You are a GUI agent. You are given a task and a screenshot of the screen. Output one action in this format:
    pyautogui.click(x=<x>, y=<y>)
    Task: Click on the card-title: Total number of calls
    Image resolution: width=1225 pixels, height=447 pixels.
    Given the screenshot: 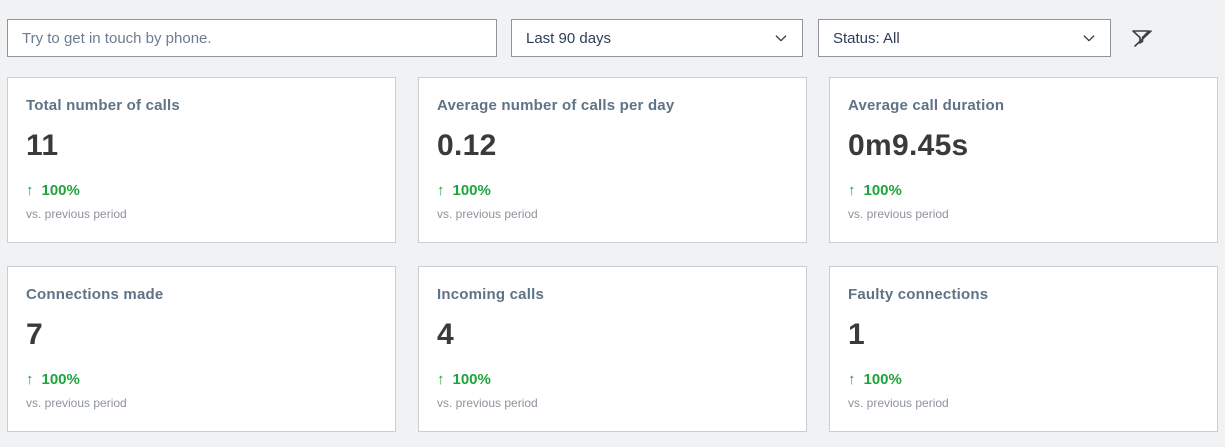 What is the action you would take?
    pyautogui.click(x=103, y=105)
    